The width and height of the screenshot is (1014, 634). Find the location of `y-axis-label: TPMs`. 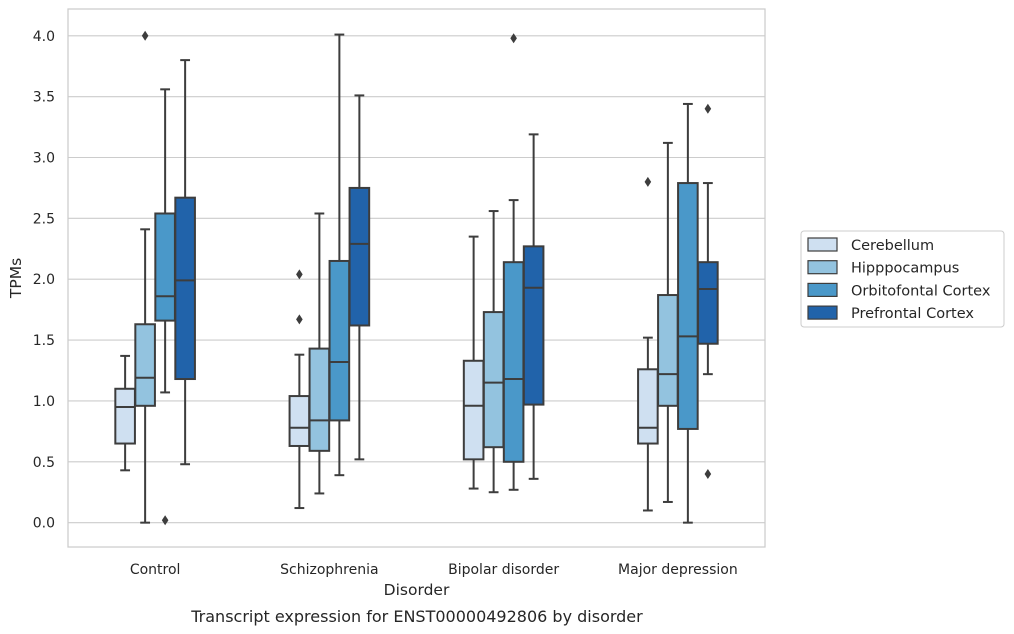

y-axis-label: TPMs is located at coordinates (16, 278).